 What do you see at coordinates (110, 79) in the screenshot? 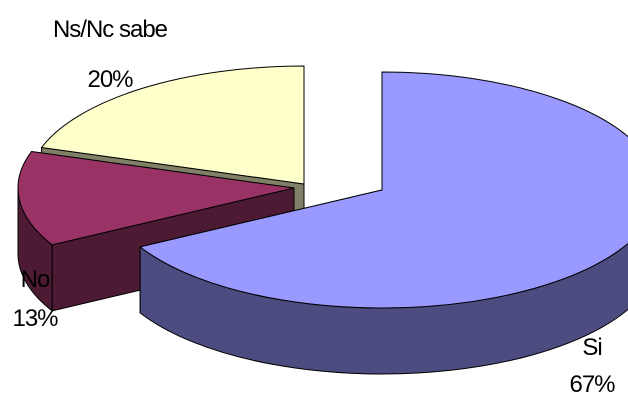
I see `slice-label-value: 20%` at bounding box center [110, 79].